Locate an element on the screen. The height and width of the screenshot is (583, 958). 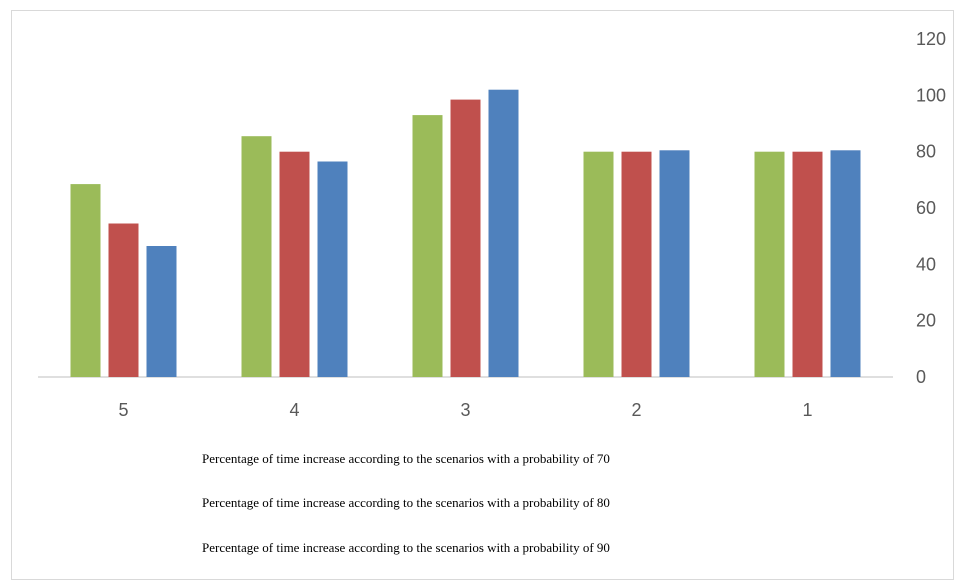
y-tick-label: 40 is located at coordinates (926, 264).